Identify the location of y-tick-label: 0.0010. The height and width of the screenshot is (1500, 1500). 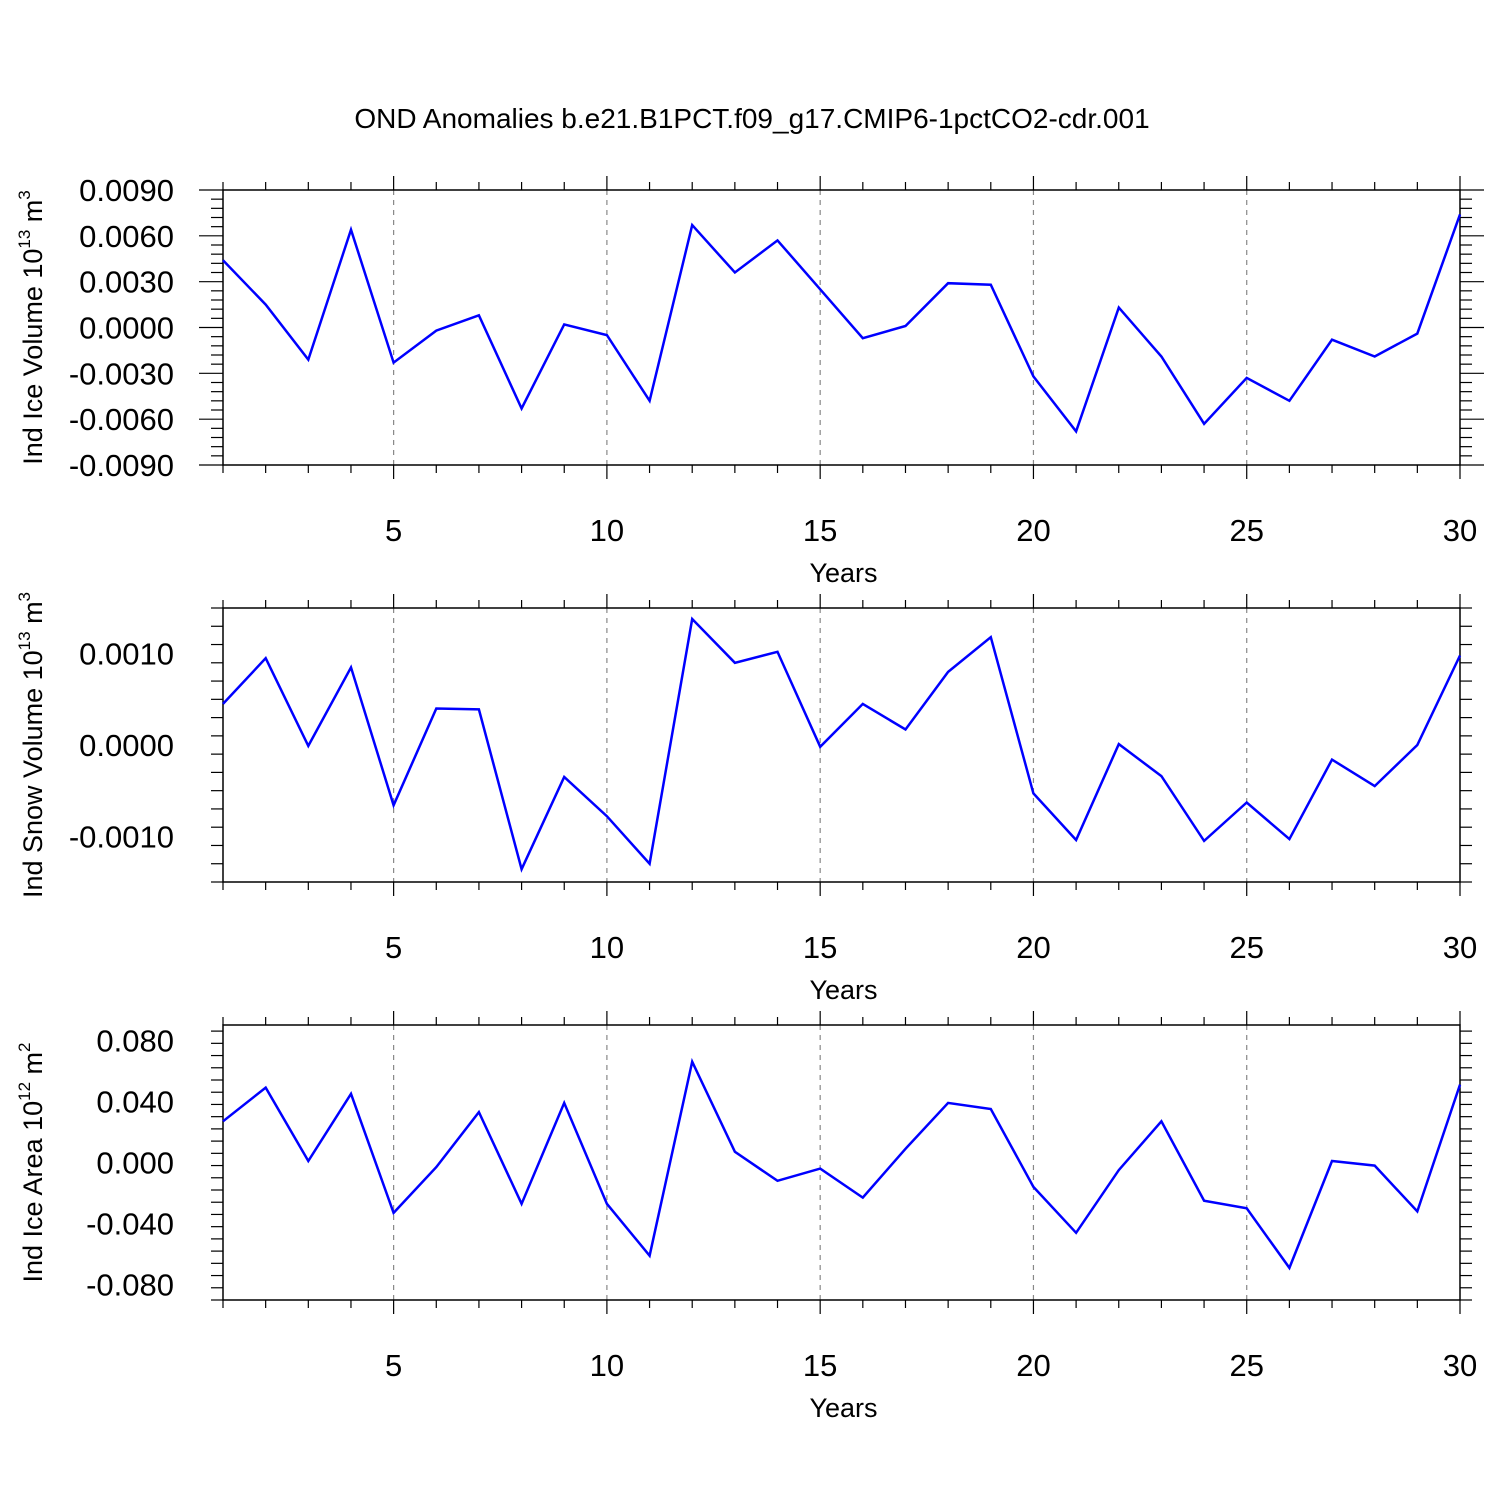
(126, 654).